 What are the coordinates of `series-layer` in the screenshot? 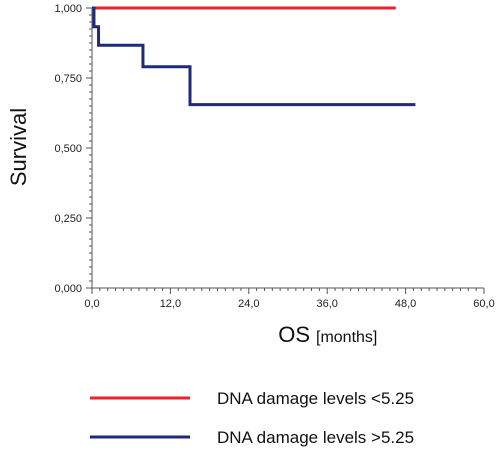 It's located at (254, 56).